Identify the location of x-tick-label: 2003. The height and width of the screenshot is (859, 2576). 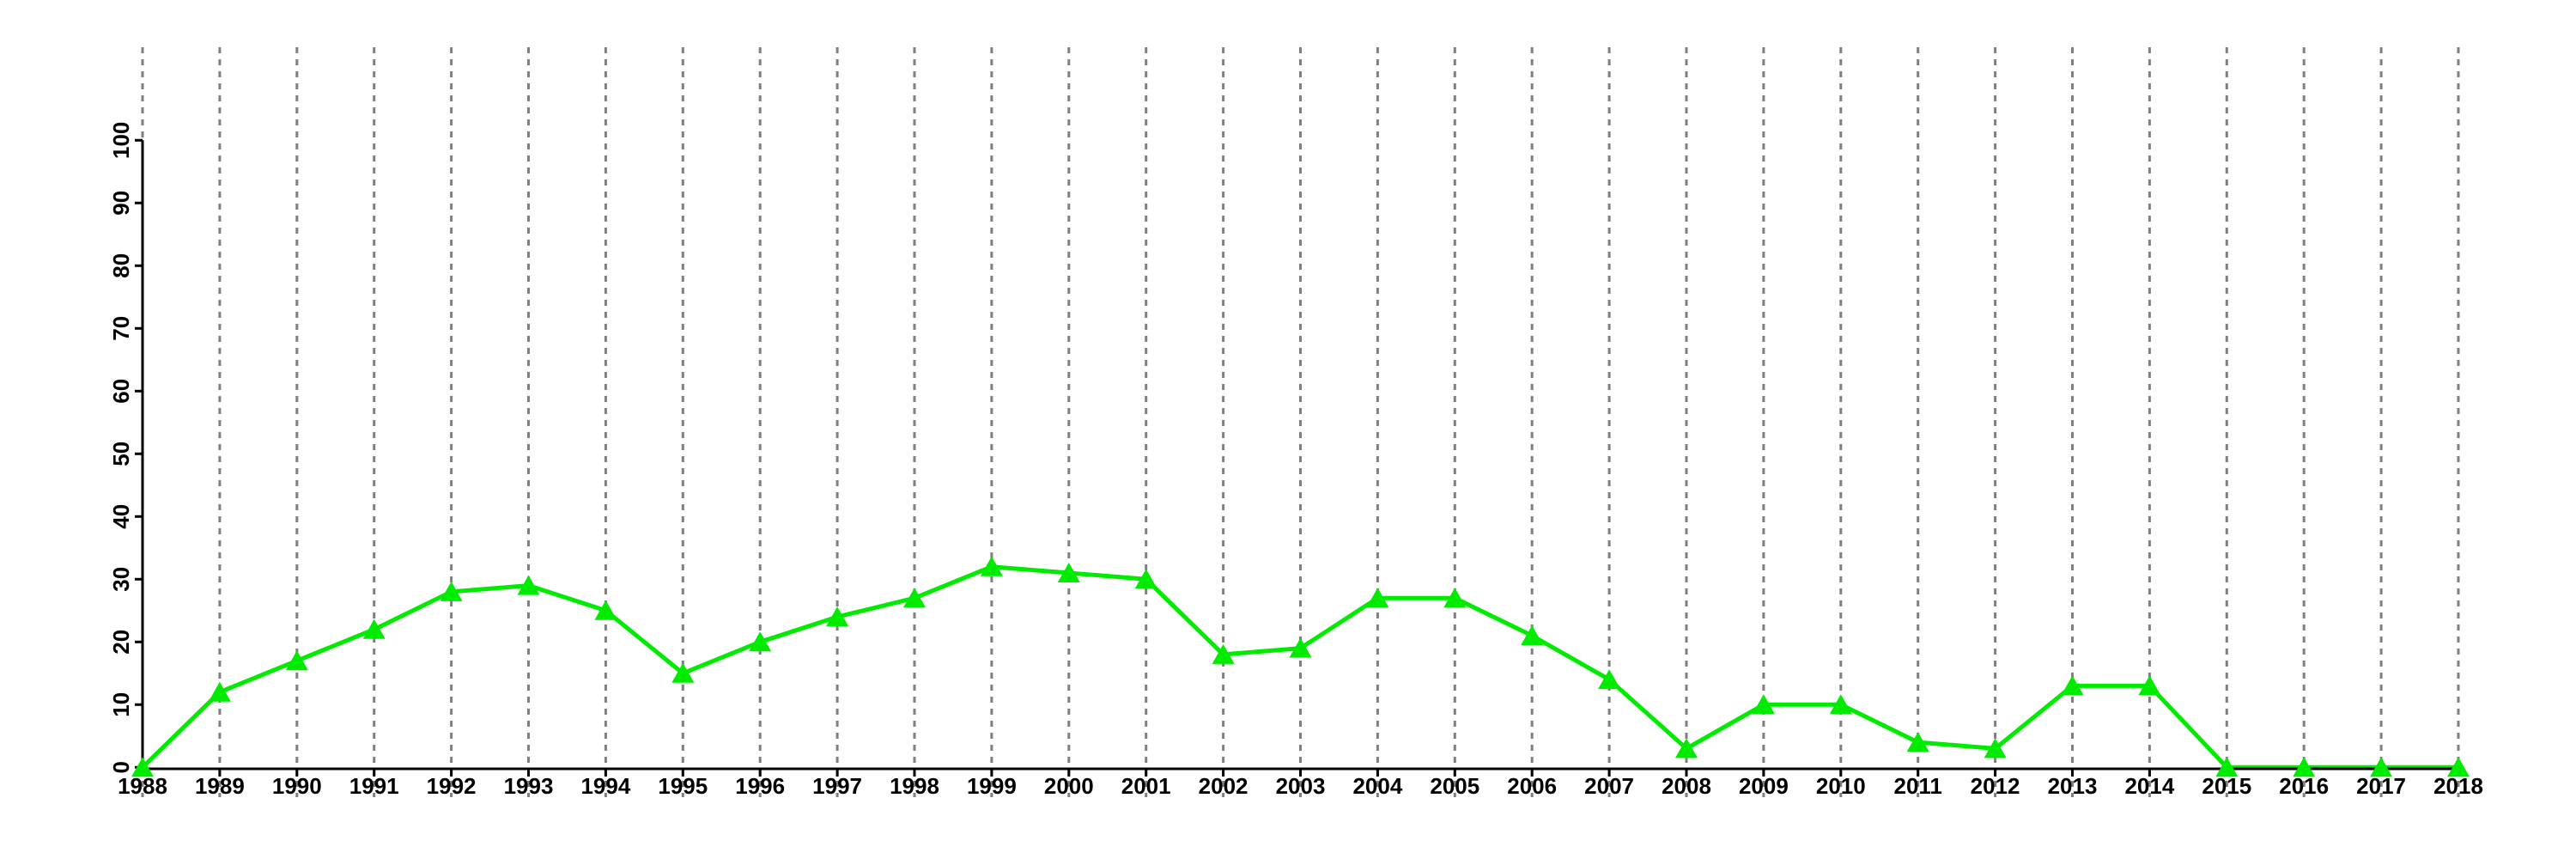
(1301, 786).